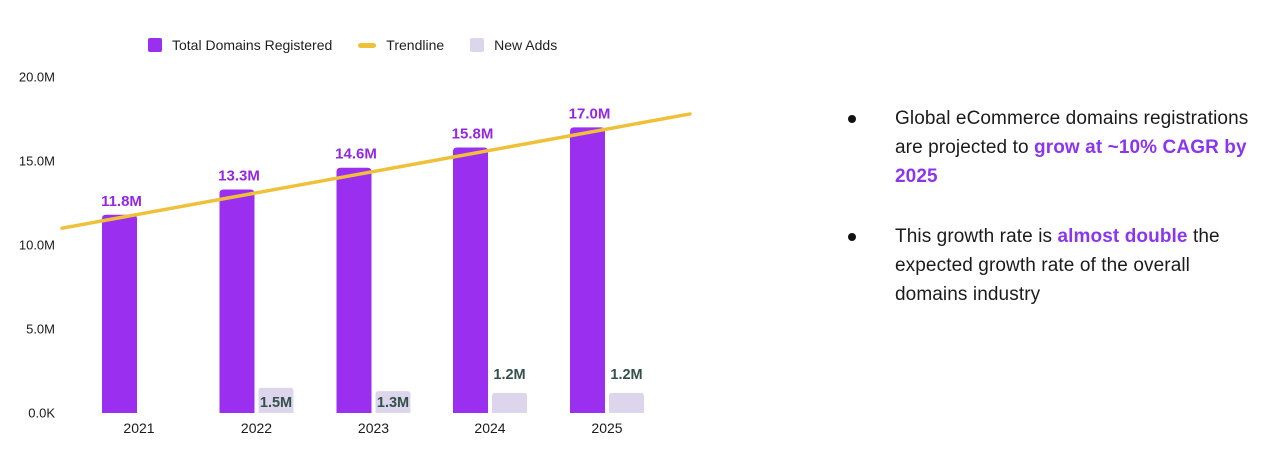  Describe the element at coordinates (509, 402) in the screenshot. I see `bar-new-adds-2024` at that location.